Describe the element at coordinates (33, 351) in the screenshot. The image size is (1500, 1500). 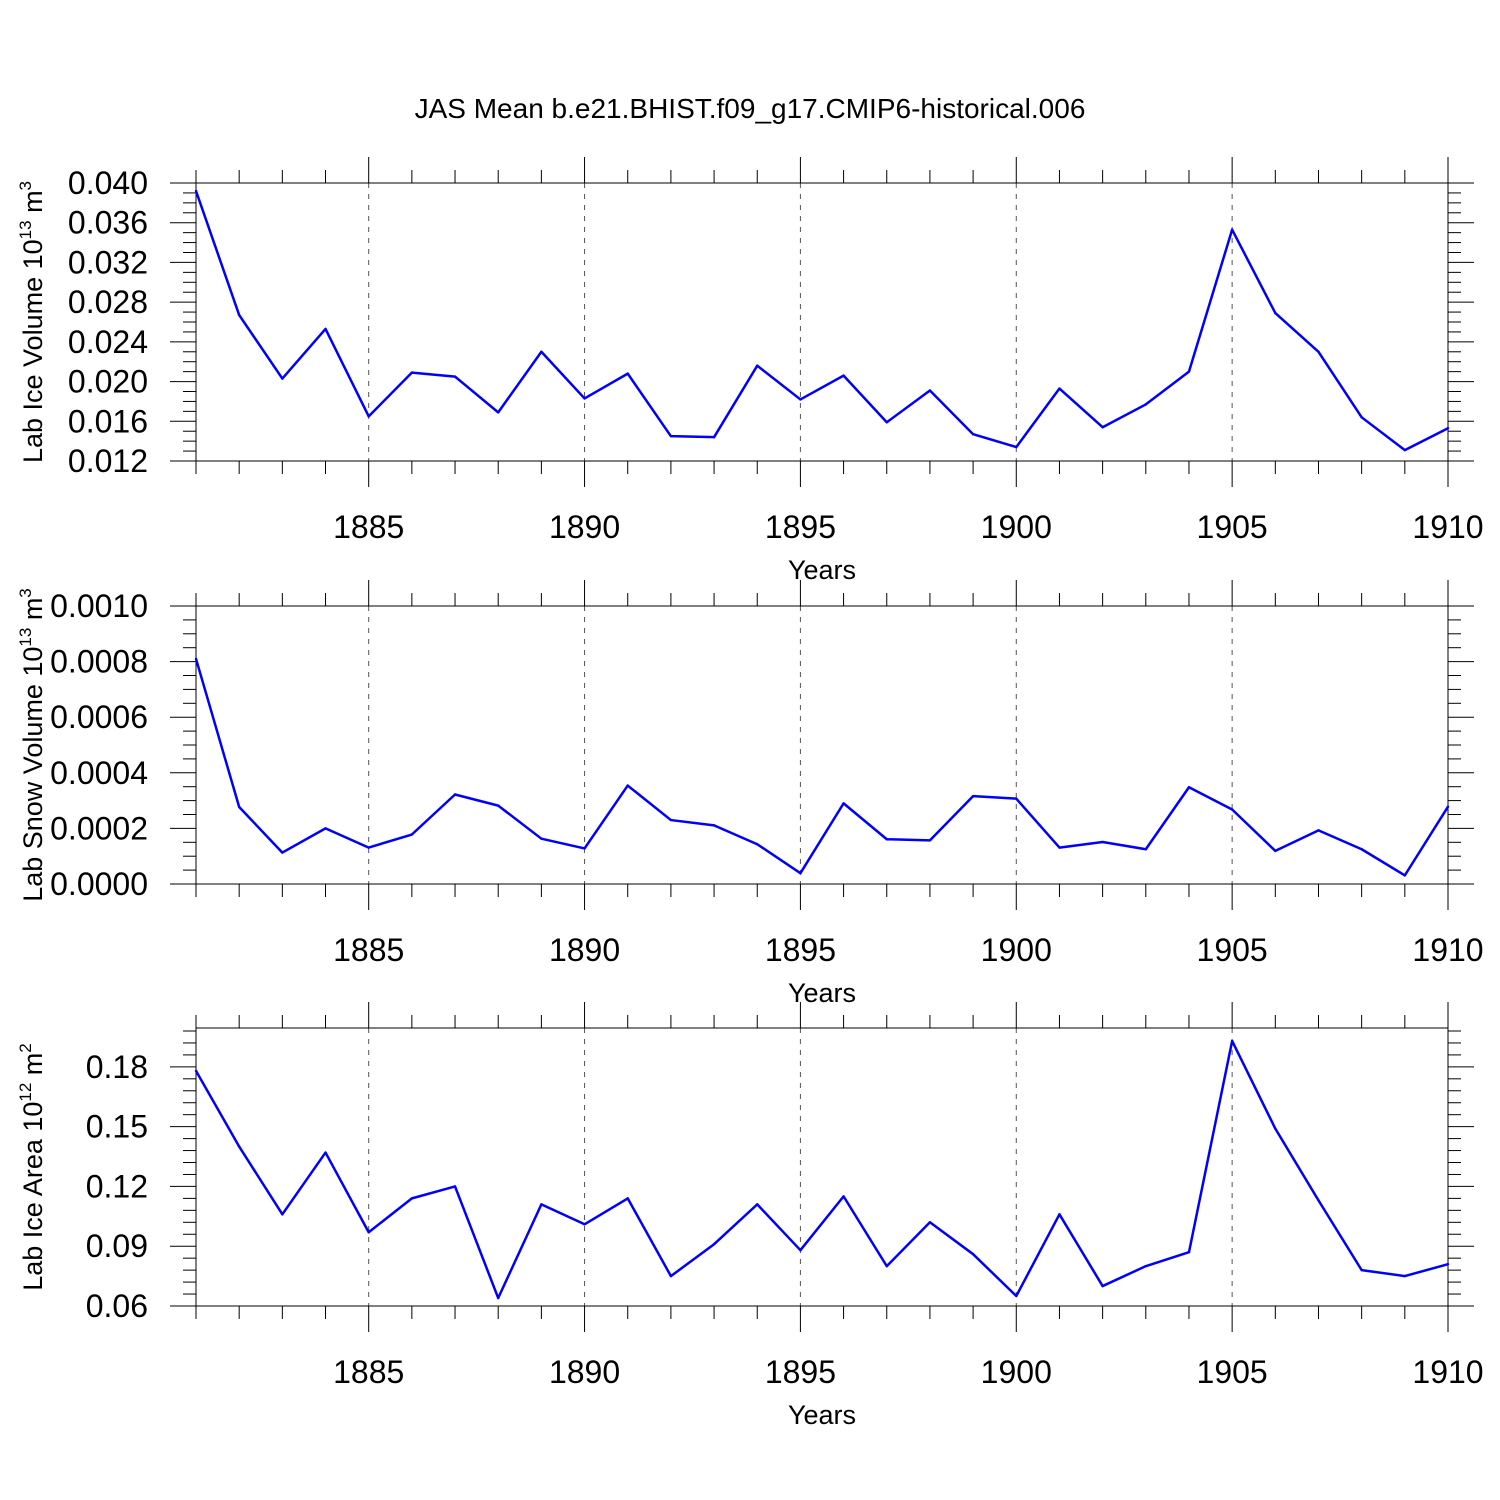
I see `y-axis-label-part: Lab Ice Volume 10` at that location.